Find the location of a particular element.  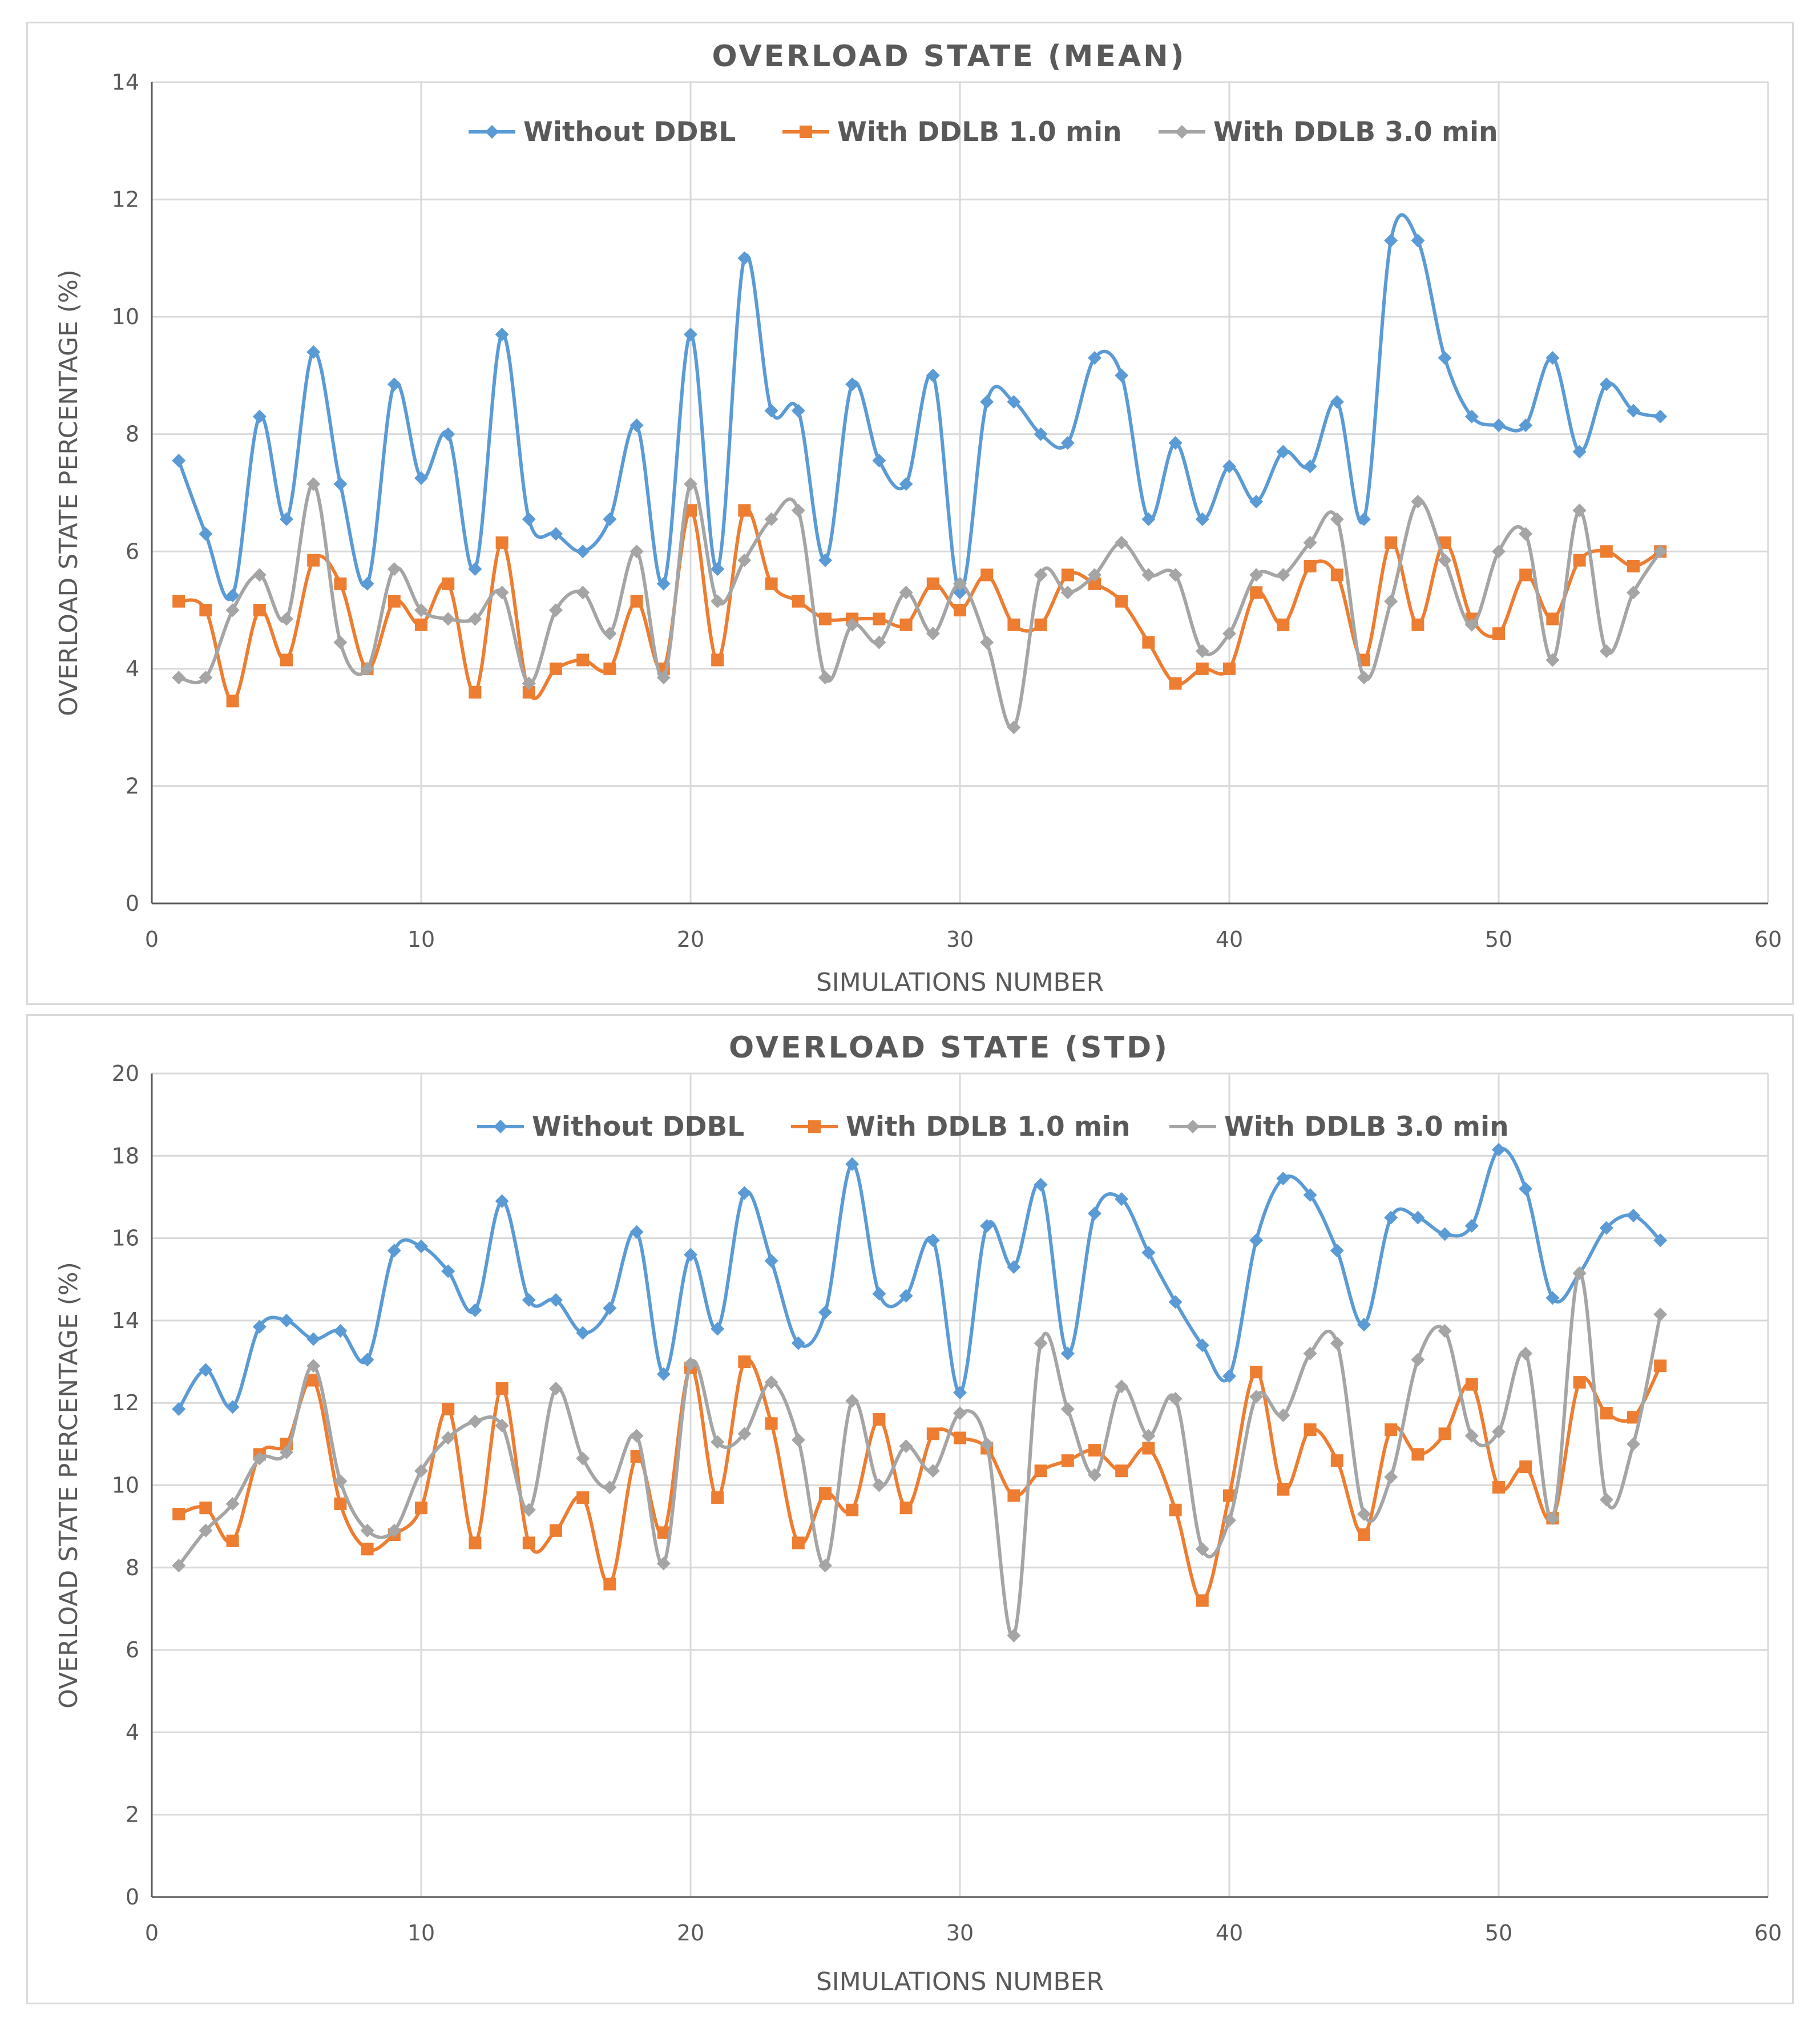

legend-label: With DDLB 1.0 min is located at coordinates (988, 1127).